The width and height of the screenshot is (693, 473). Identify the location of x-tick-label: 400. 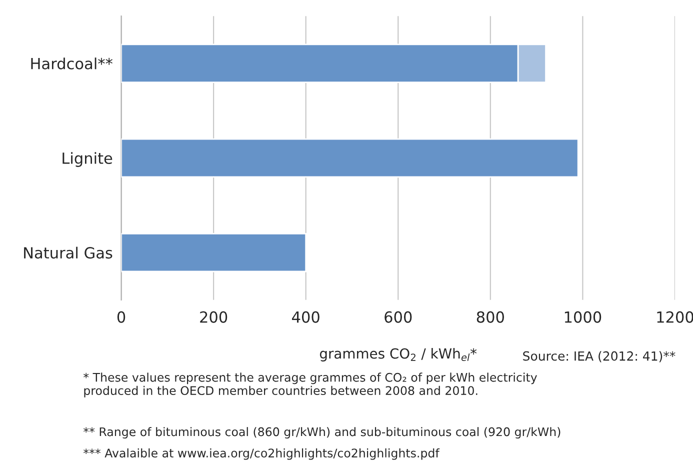
(306, 317).